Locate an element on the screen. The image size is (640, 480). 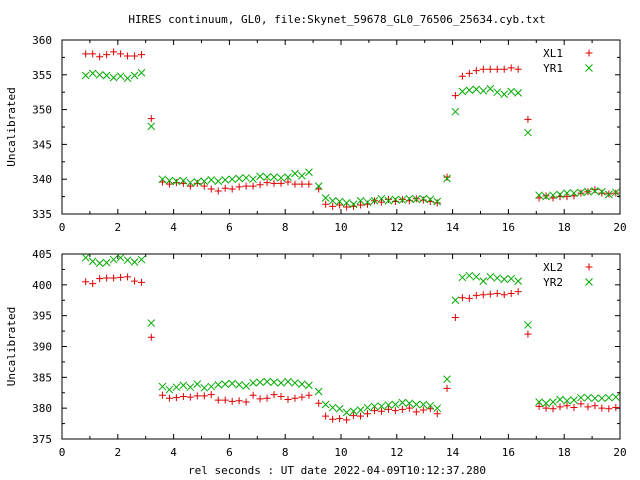
y-tick-label: 350 is located at coordinates (42, 110).